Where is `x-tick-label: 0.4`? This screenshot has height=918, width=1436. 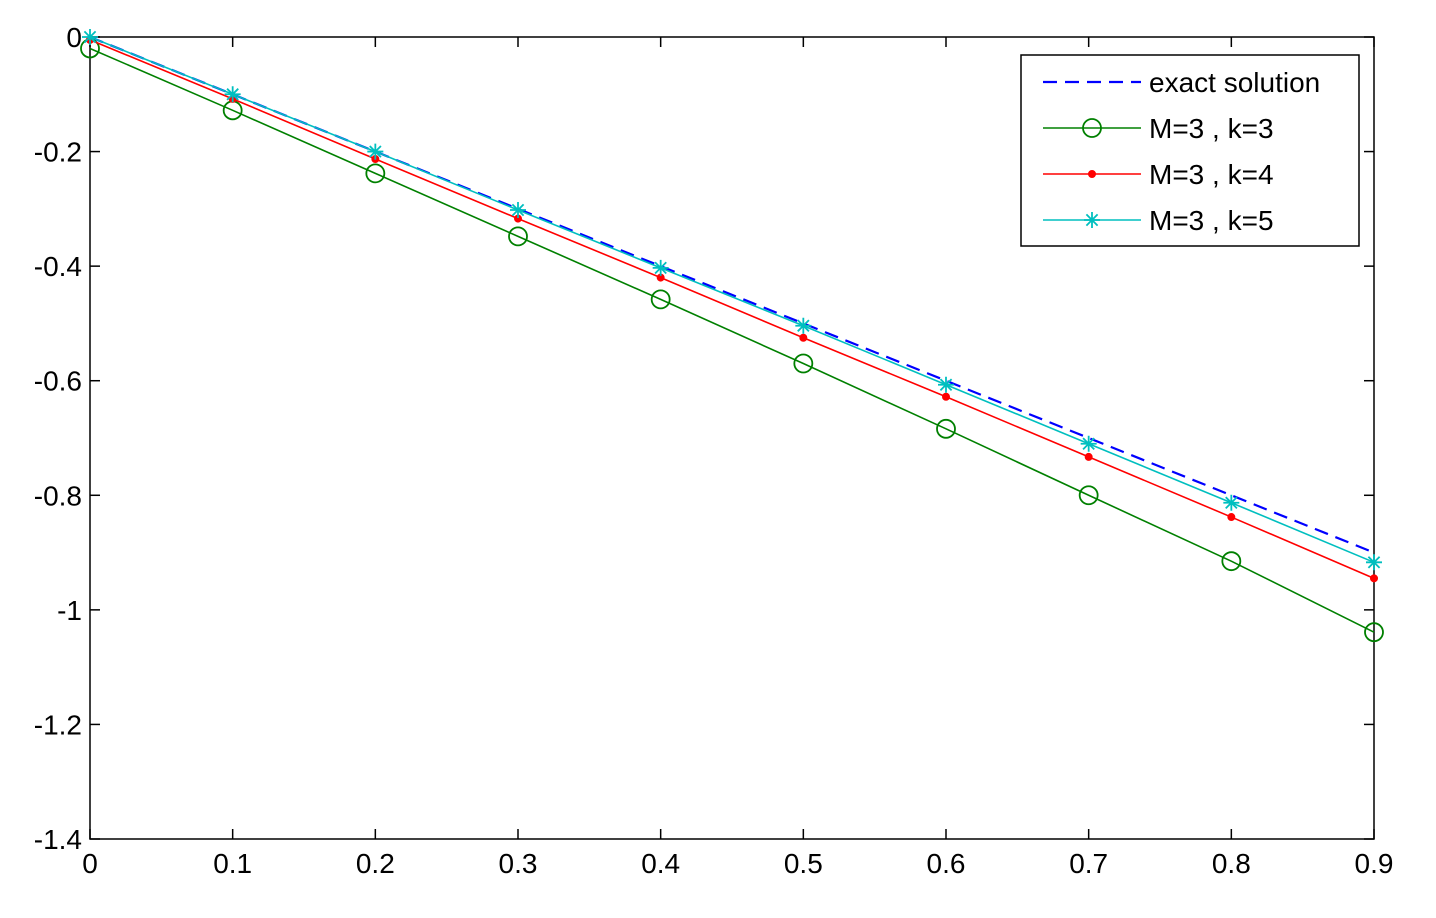 x-tick-label: 0.4 is located at coordinates (660, 863).